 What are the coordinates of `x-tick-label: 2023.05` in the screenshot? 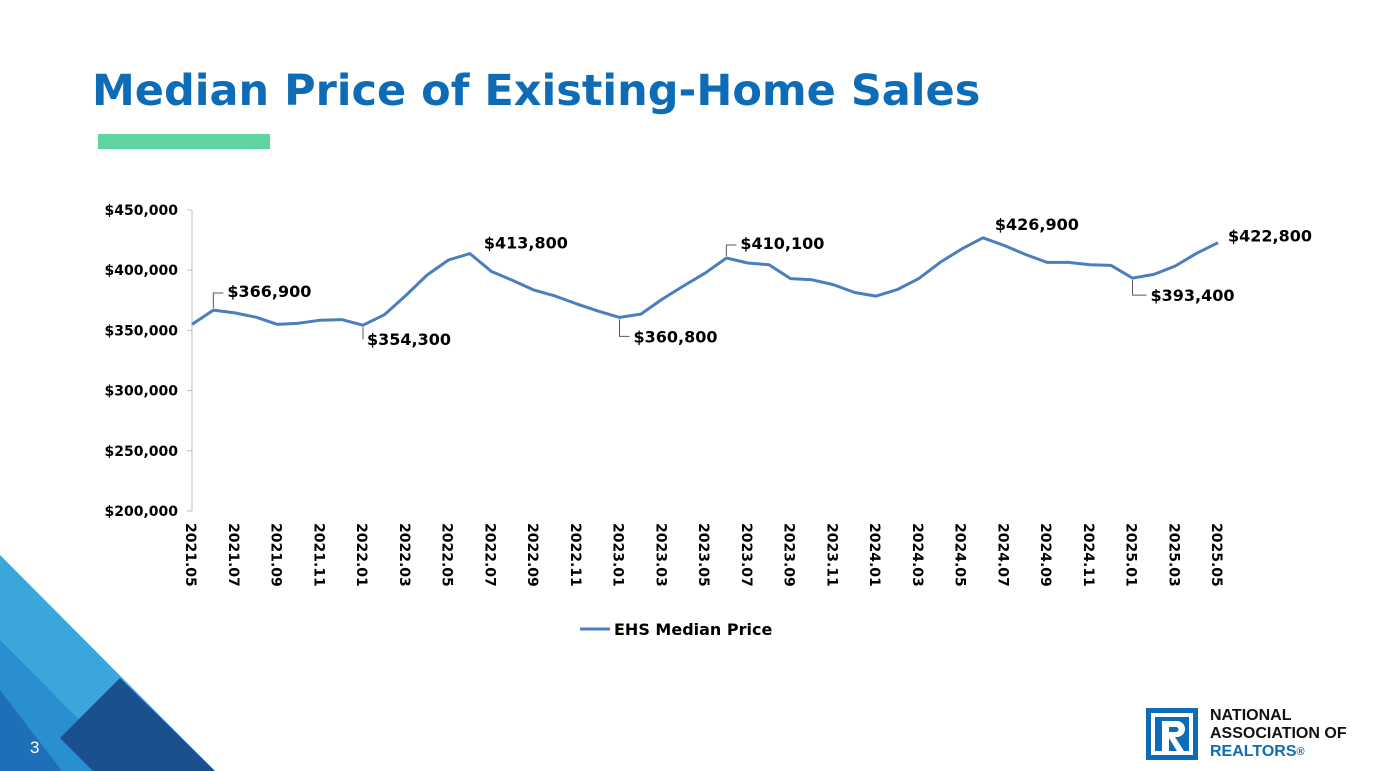 It's located at (703, 555).